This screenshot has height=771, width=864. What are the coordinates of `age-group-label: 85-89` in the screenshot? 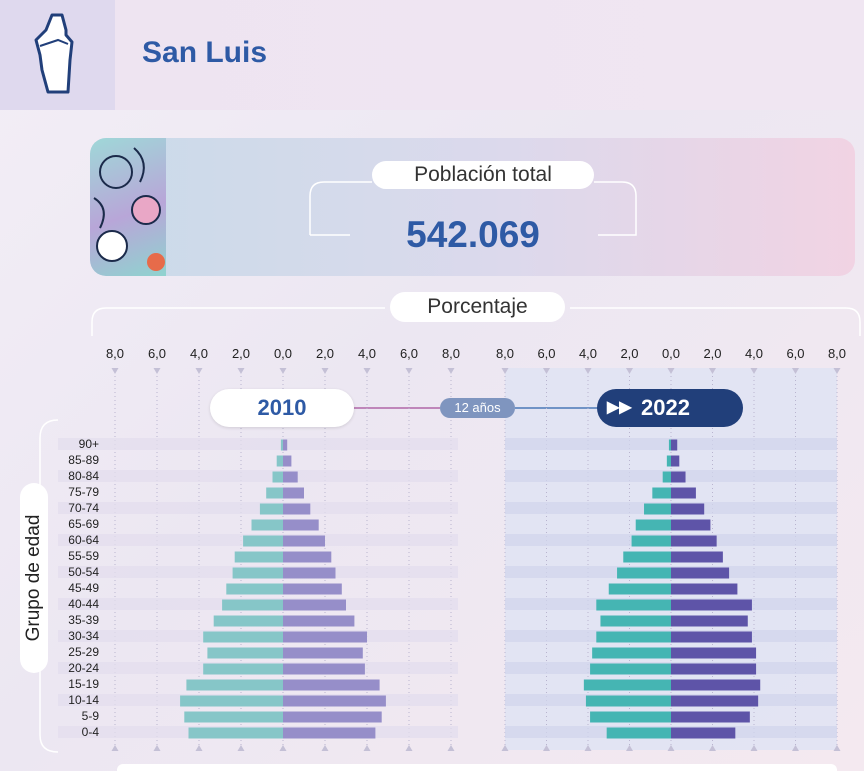 It's located at (83, 460).